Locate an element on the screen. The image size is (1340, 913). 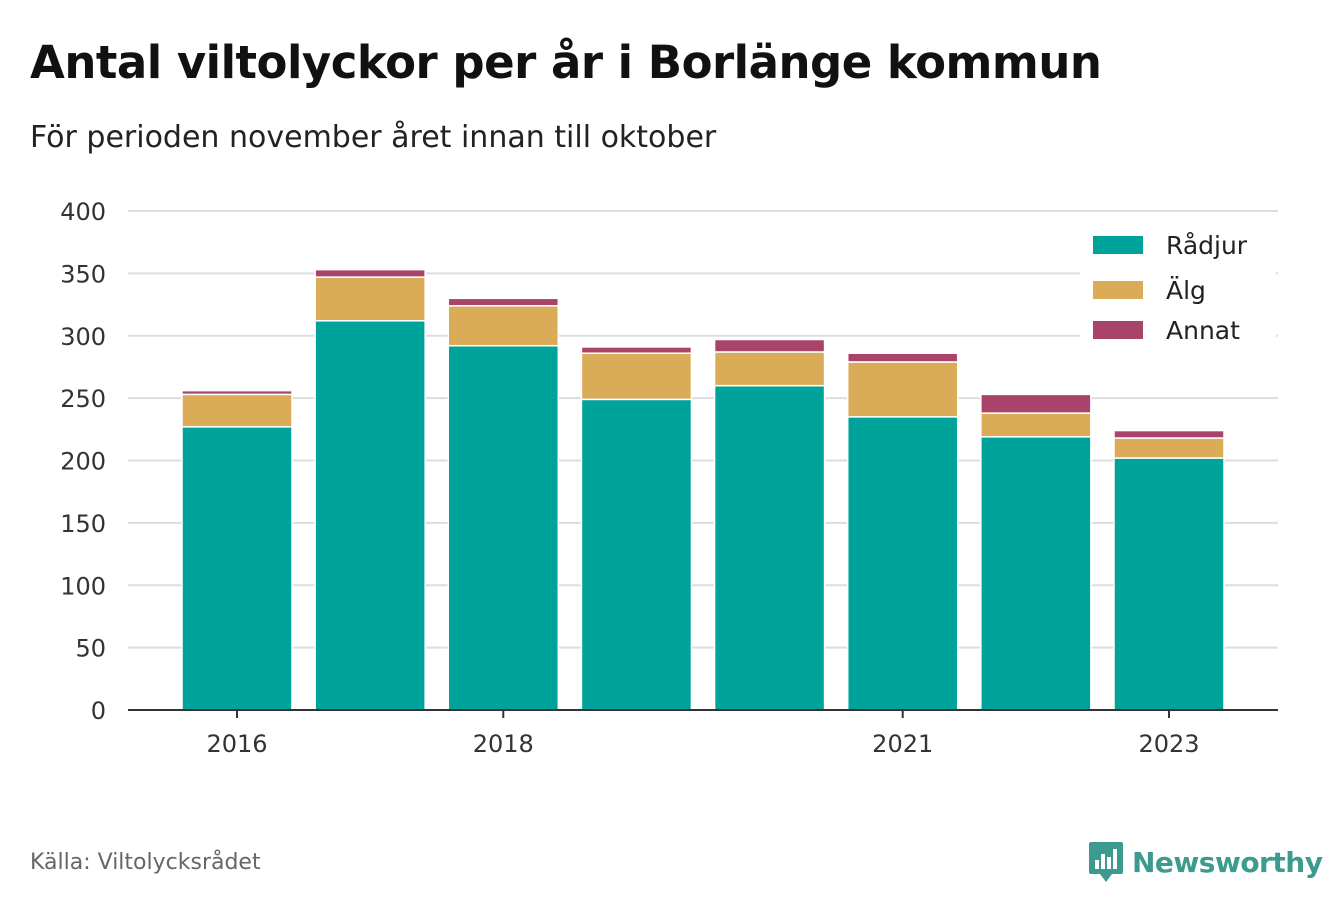
legend-swatch-annat is located at coordinates (1118, 330).